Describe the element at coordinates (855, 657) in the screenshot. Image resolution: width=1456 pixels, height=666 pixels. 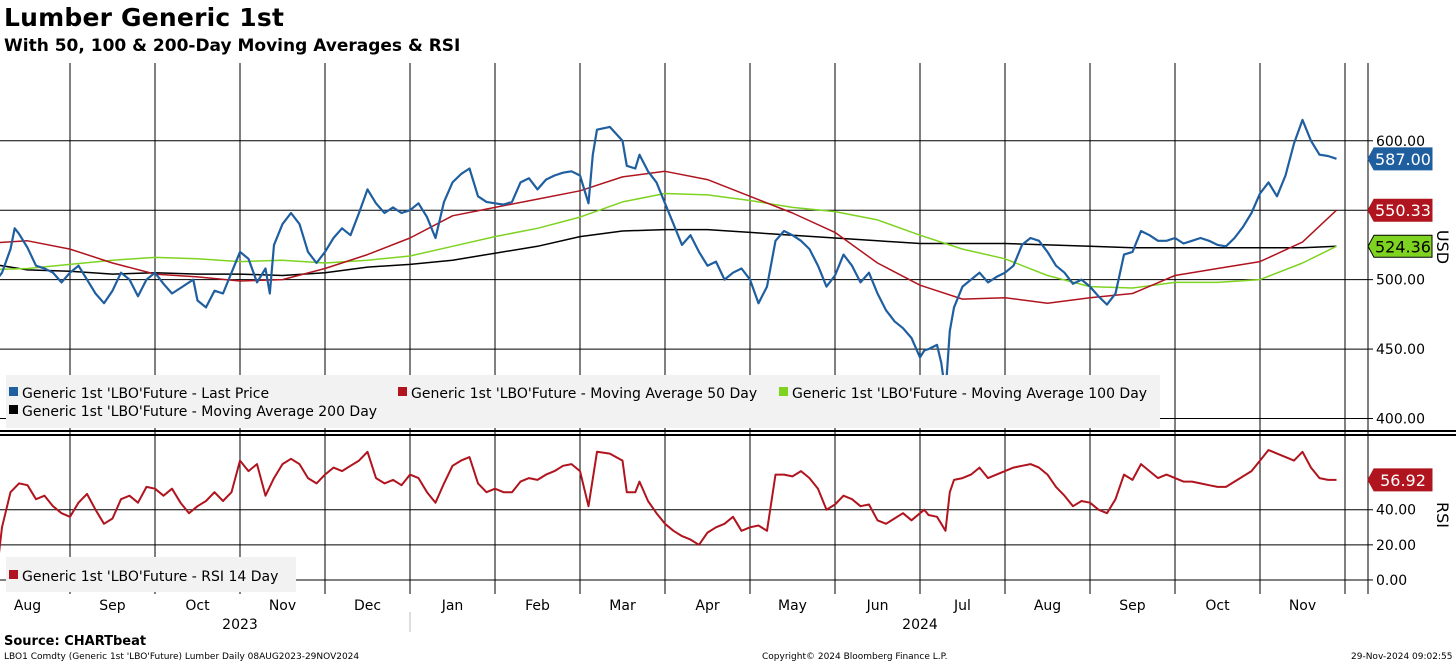
I see `copyright-note: Copyright© 2024 Bloomberg Finance L.P.` at that location.